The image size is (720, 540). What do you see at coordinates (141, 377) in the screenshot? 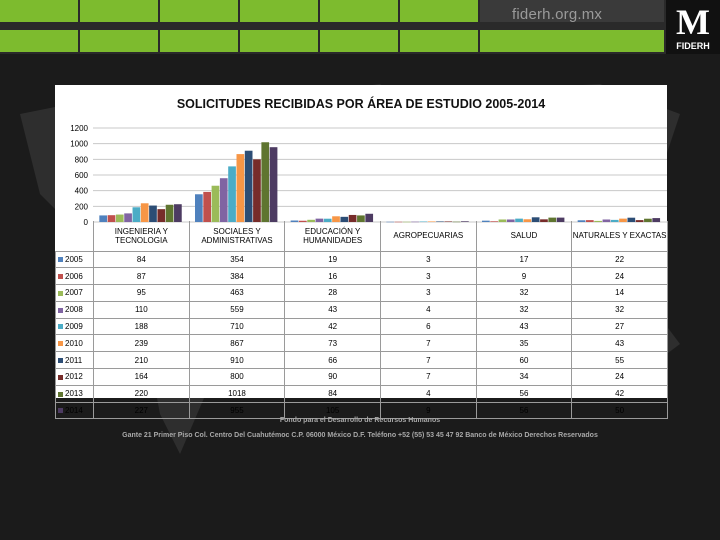
I see `table-cell: 164` at bounding box center [141, 377].